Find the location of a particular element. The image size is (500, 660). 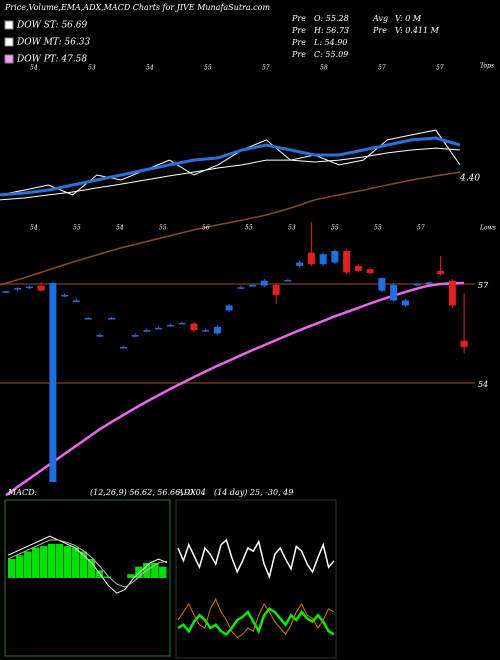

panel-title: MACD: is located at coordinates (22, 492).